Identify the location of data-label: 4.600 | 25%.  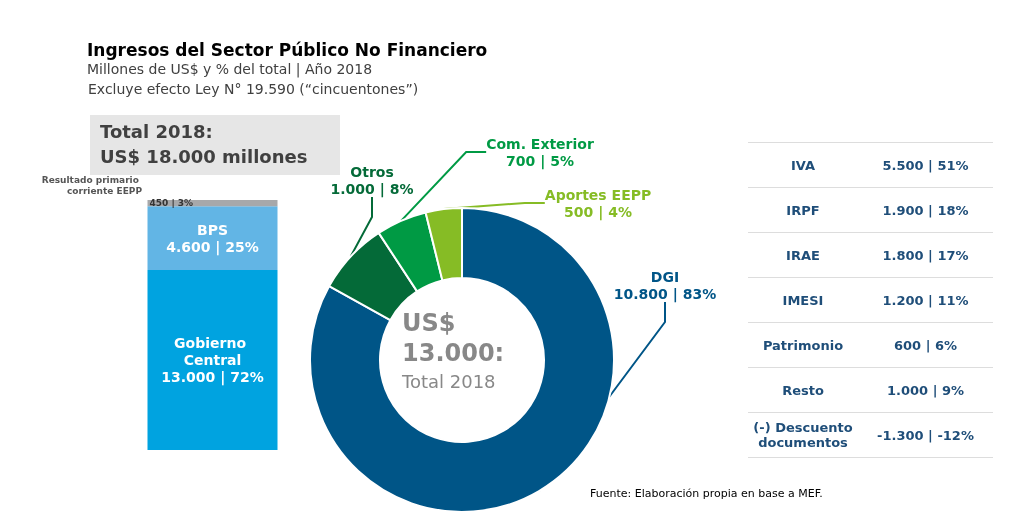
(212, 247).